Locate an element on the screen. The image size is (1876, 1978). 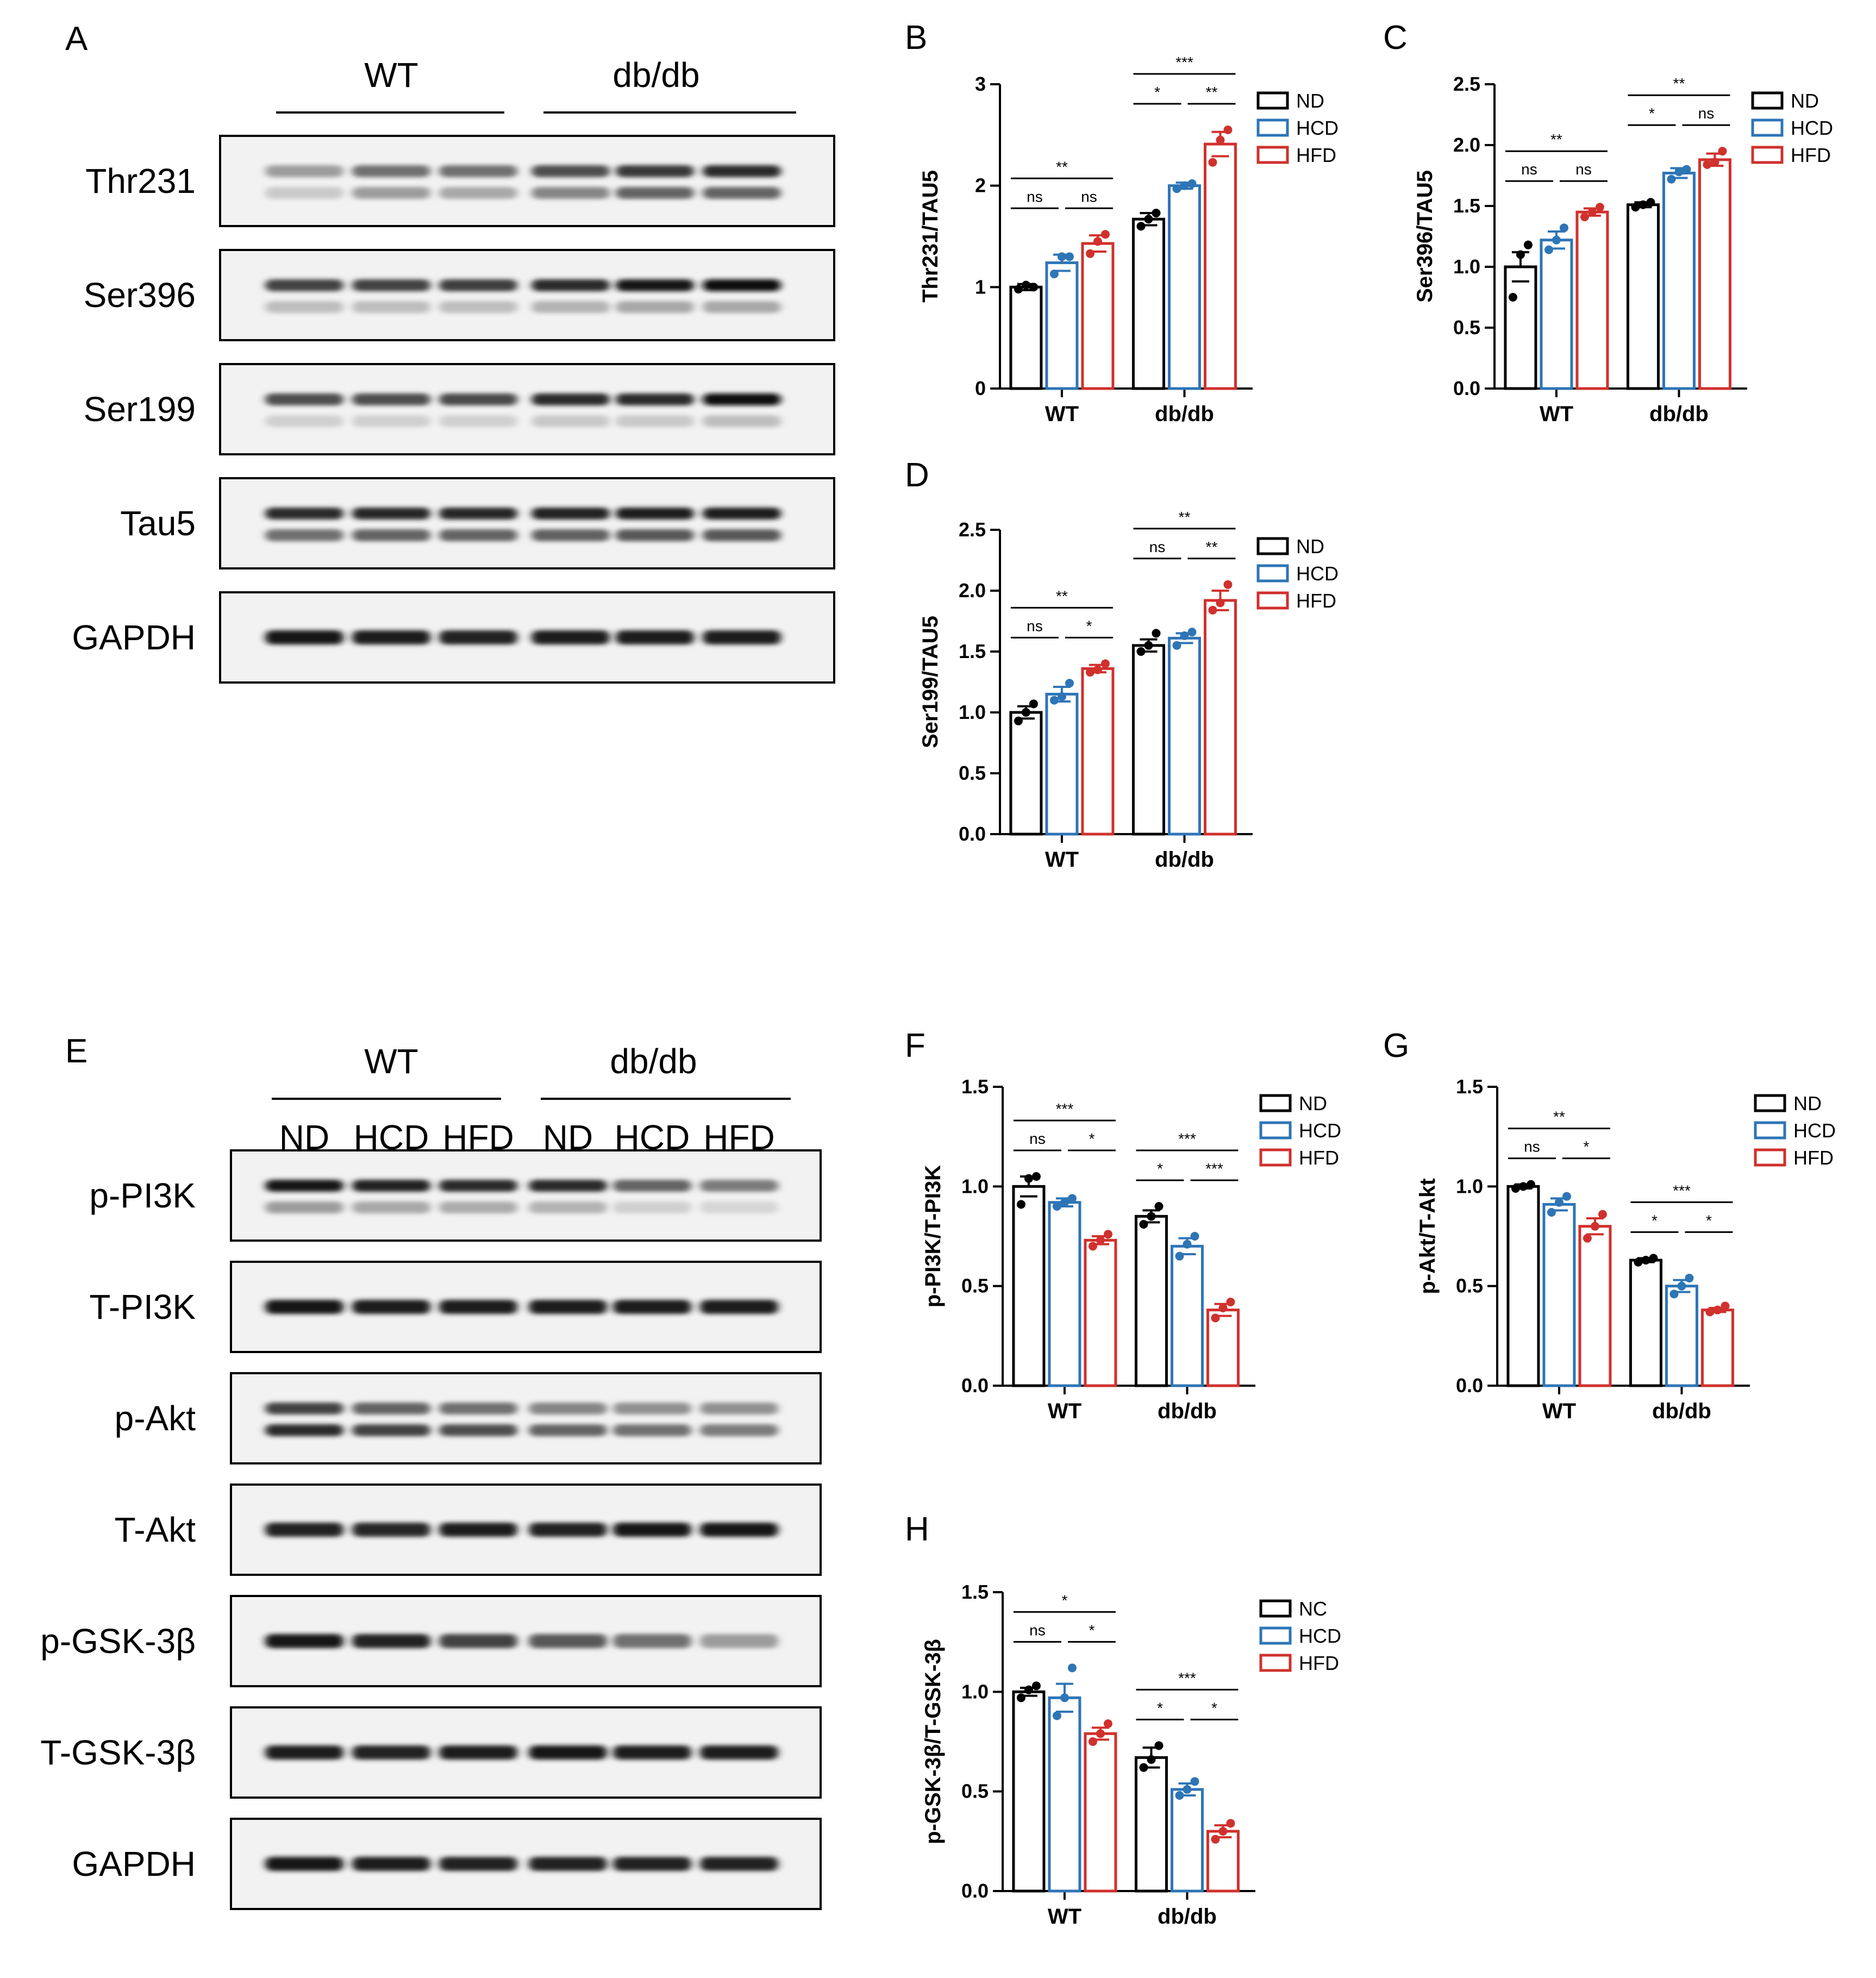
blot-row-label: p-PI3K is located at coordinates (142, 1195).